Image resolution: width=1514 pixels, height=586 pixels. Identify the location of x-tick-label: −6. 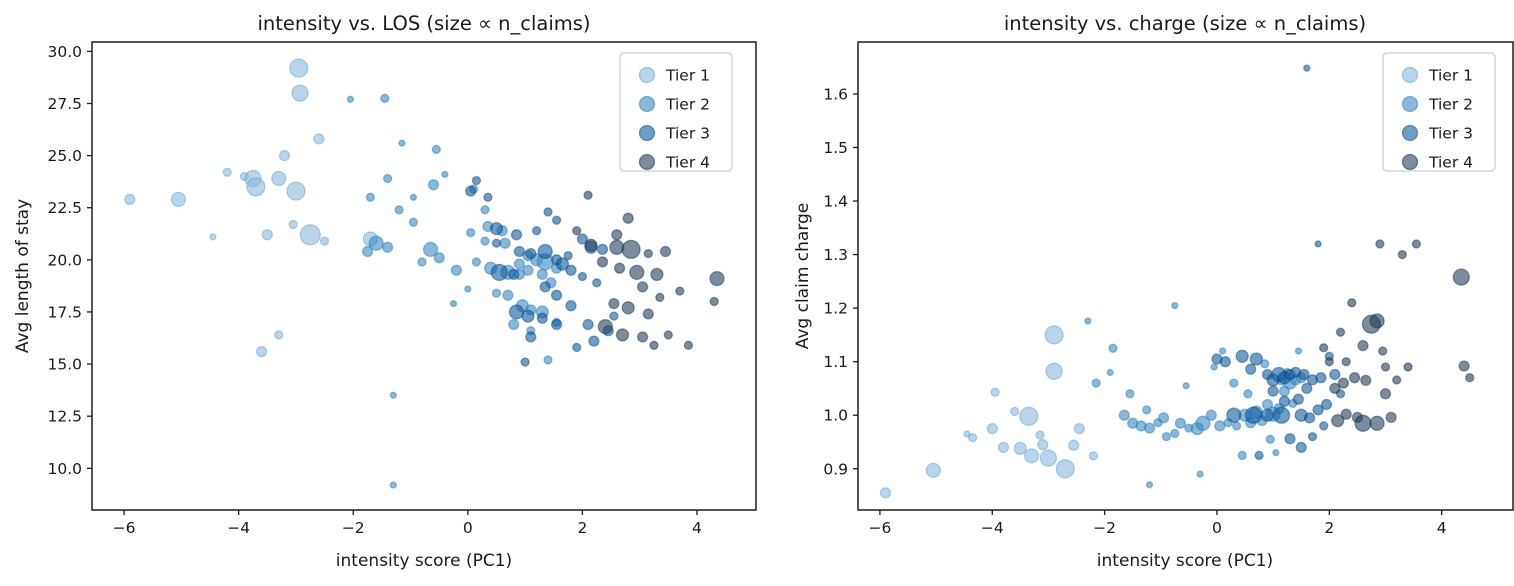
(879, 528).